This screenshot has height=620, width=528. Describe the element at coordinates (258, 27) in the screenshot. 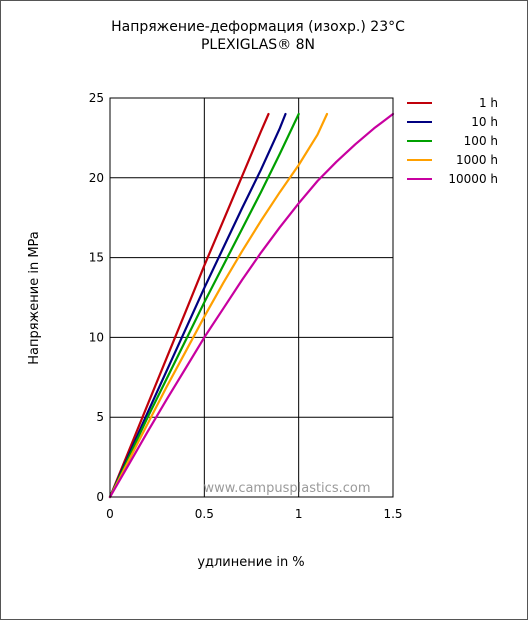

I see `chart-title: Напряжение-деформация (изохр.) 23°C` at that location.